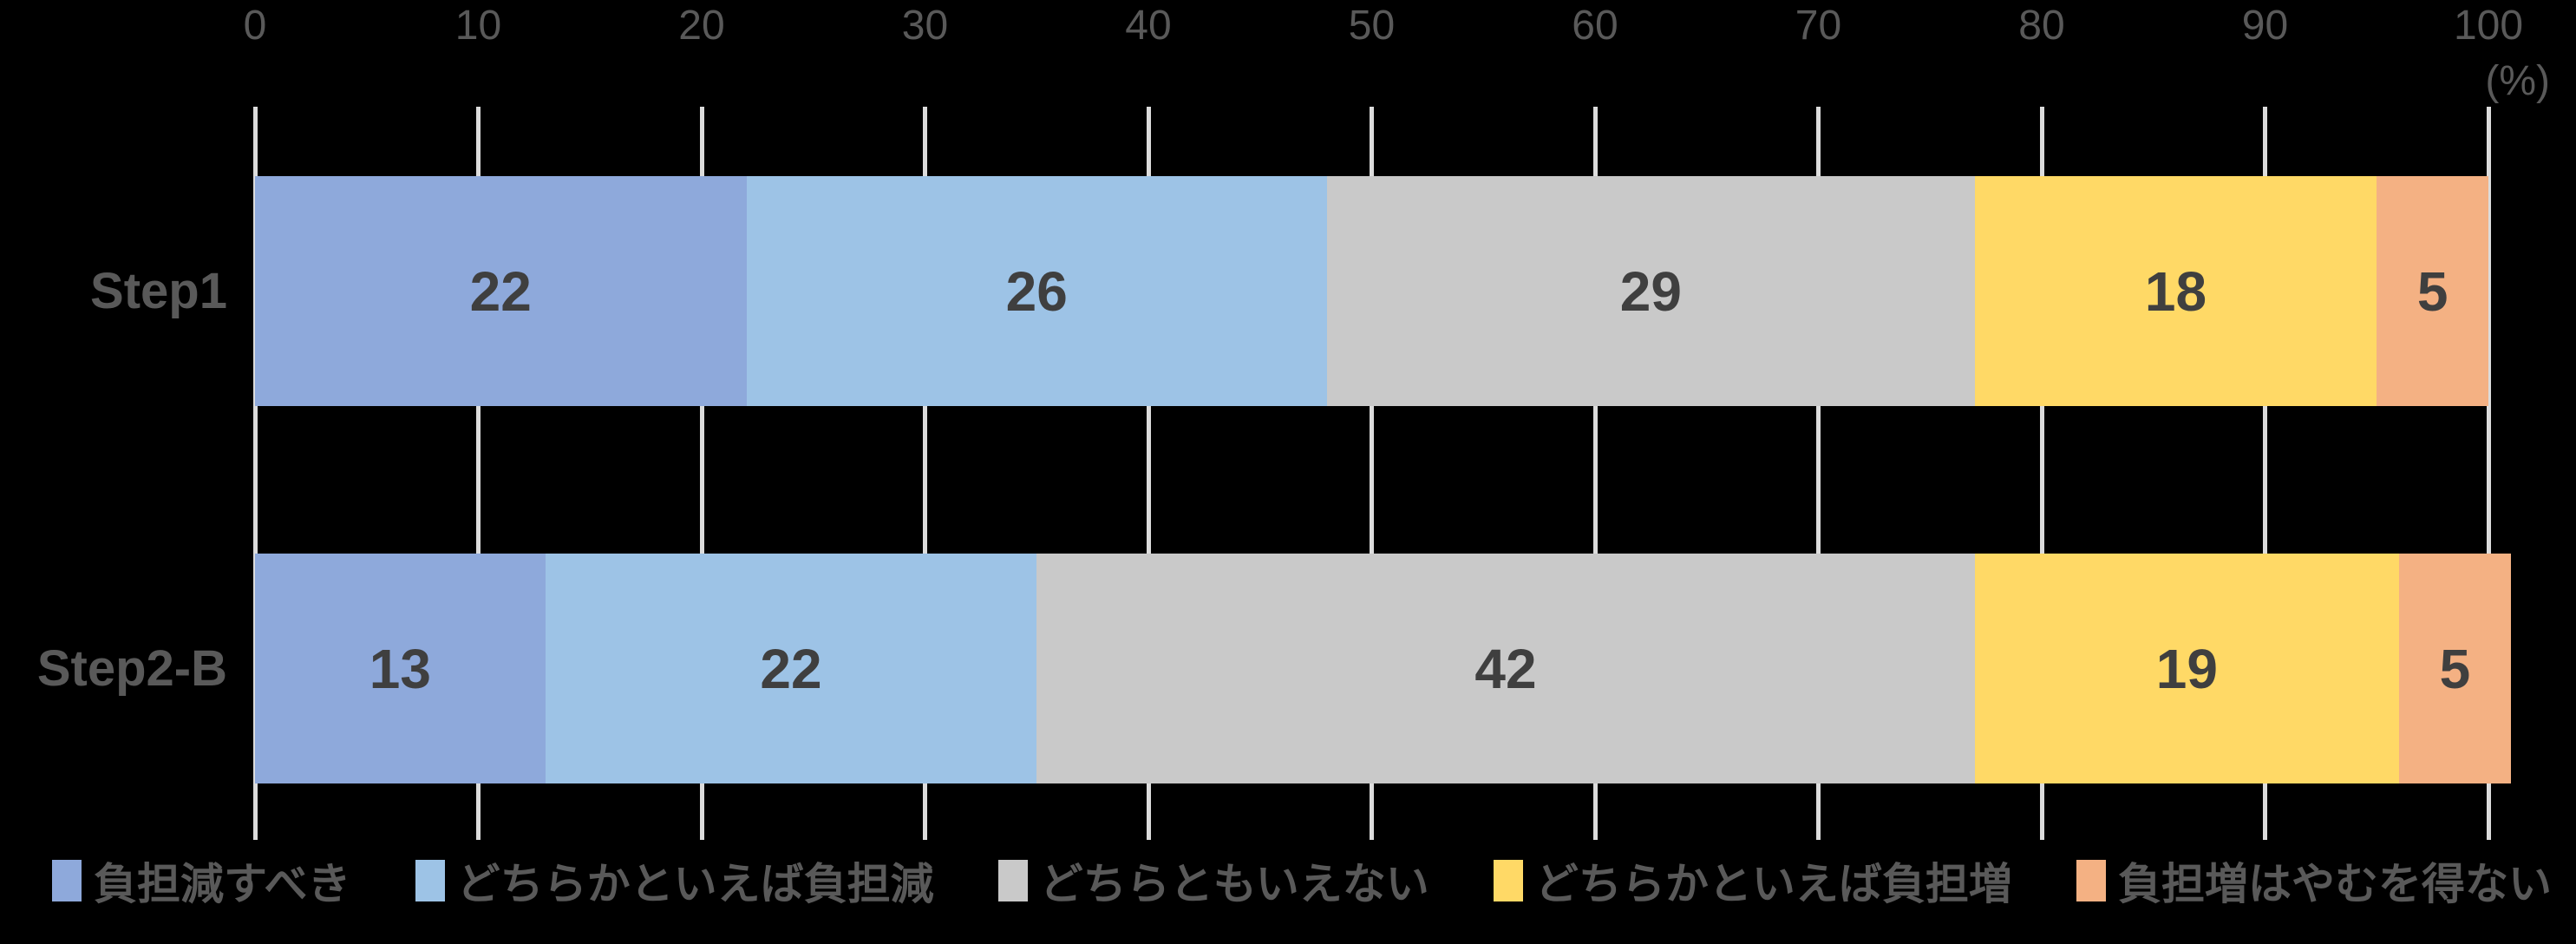 This screenshot has height=944, width=2576. I want to click on legend-label: どちらともいえない, so click(1234, 884).